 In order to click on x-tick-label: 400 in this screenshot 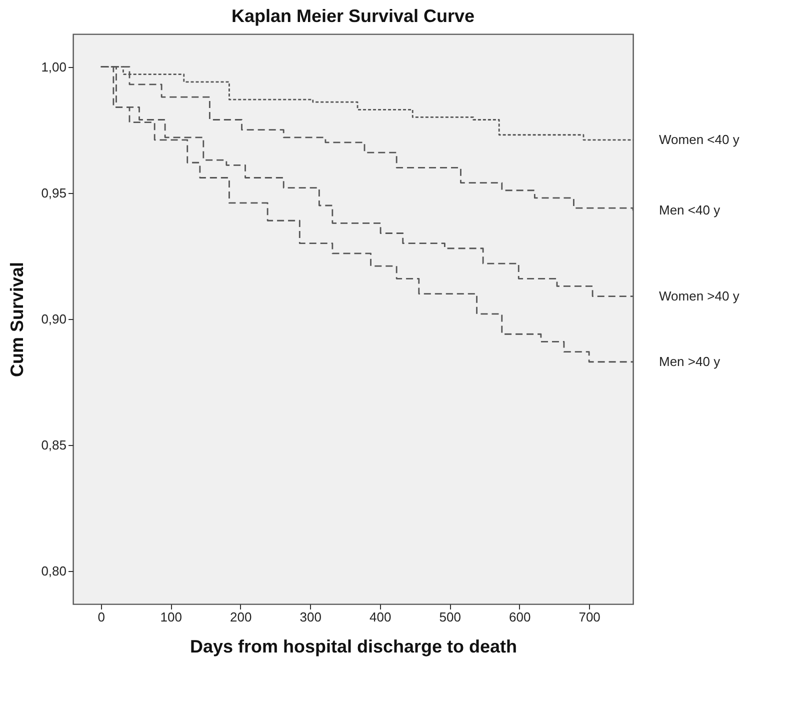, I will do `click(381, 617)`.